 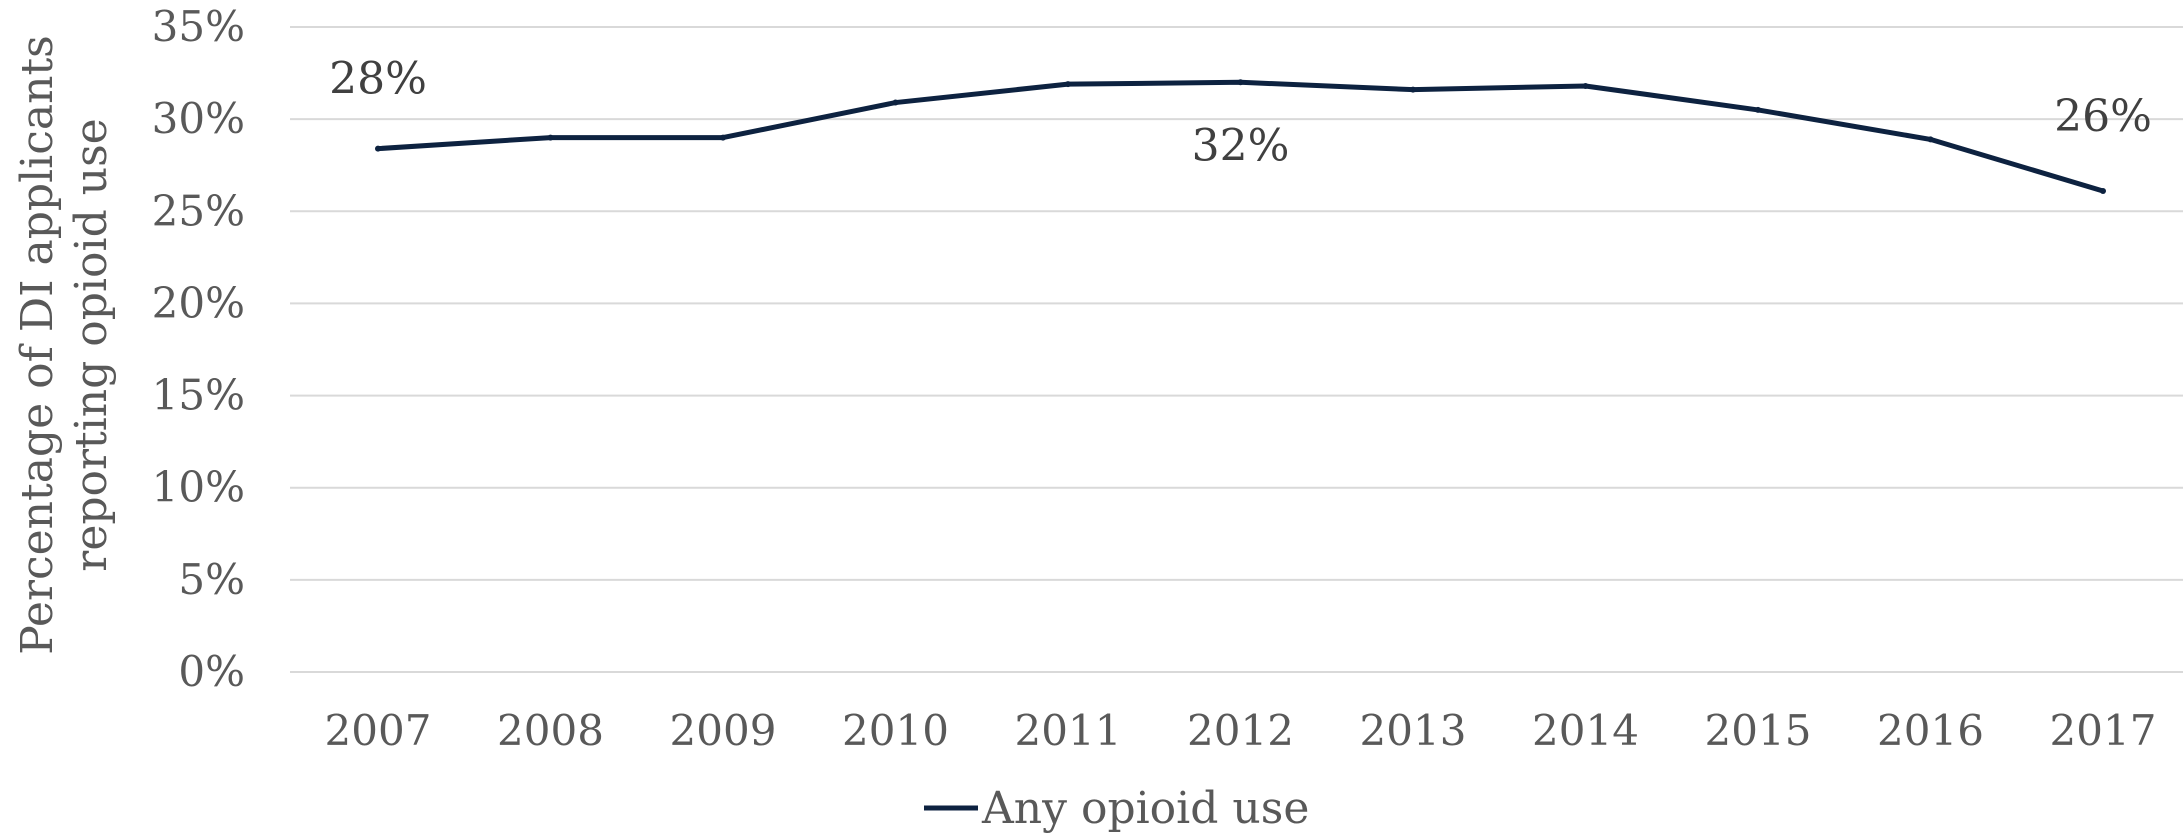 What do you see at coordinates (895, 102) in the screenshot?
I see `data-point-2010` at bounding box center [895, 102].